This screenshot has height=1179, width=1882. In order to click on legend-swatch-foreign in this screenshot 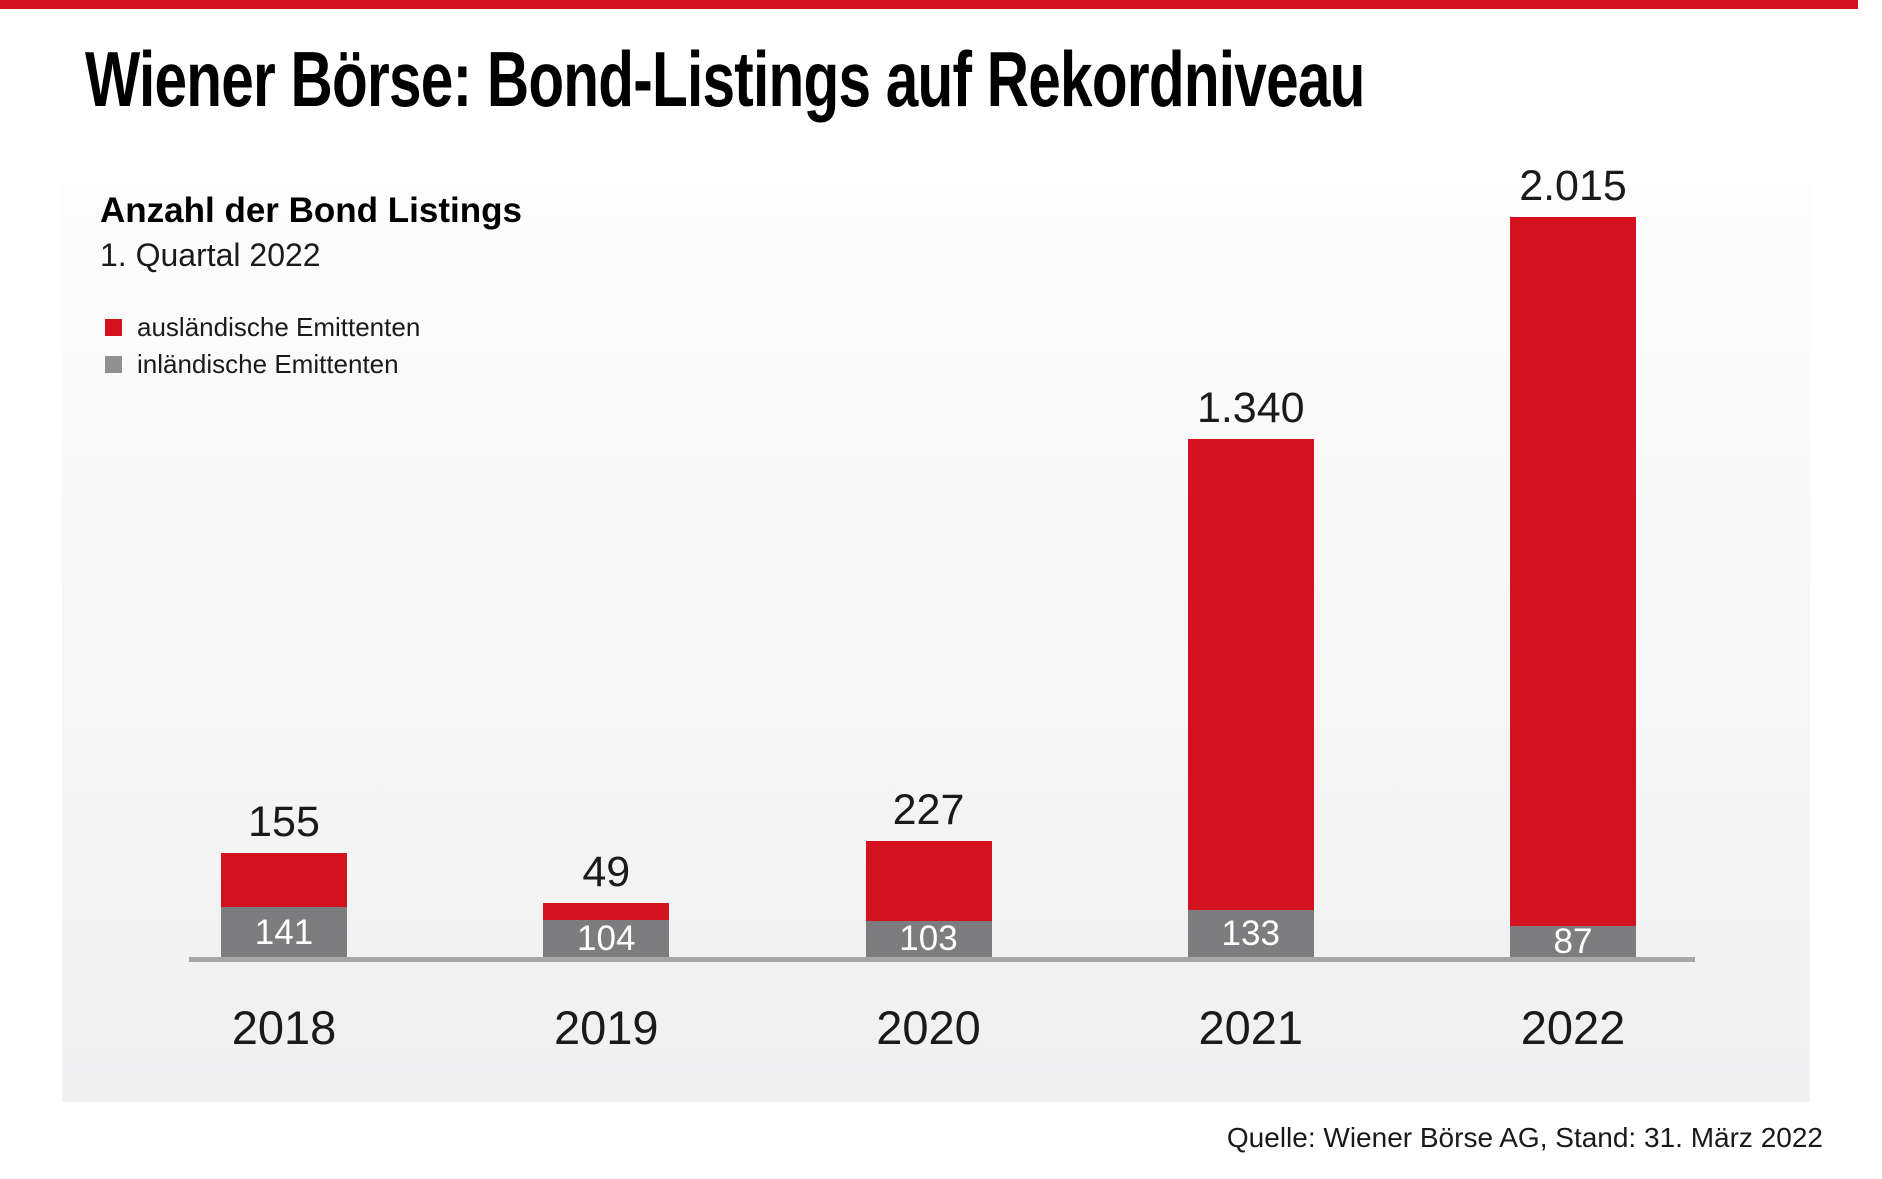, I will do `click(113, 327)`.